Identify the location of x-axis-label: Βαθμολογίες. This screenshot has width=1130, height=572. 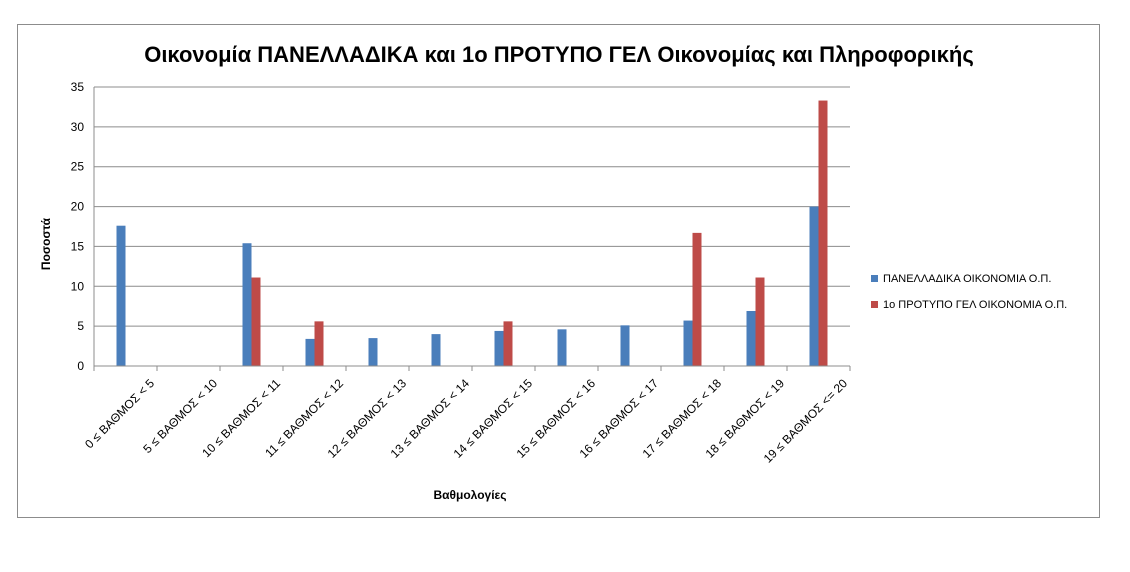
(469, 495).